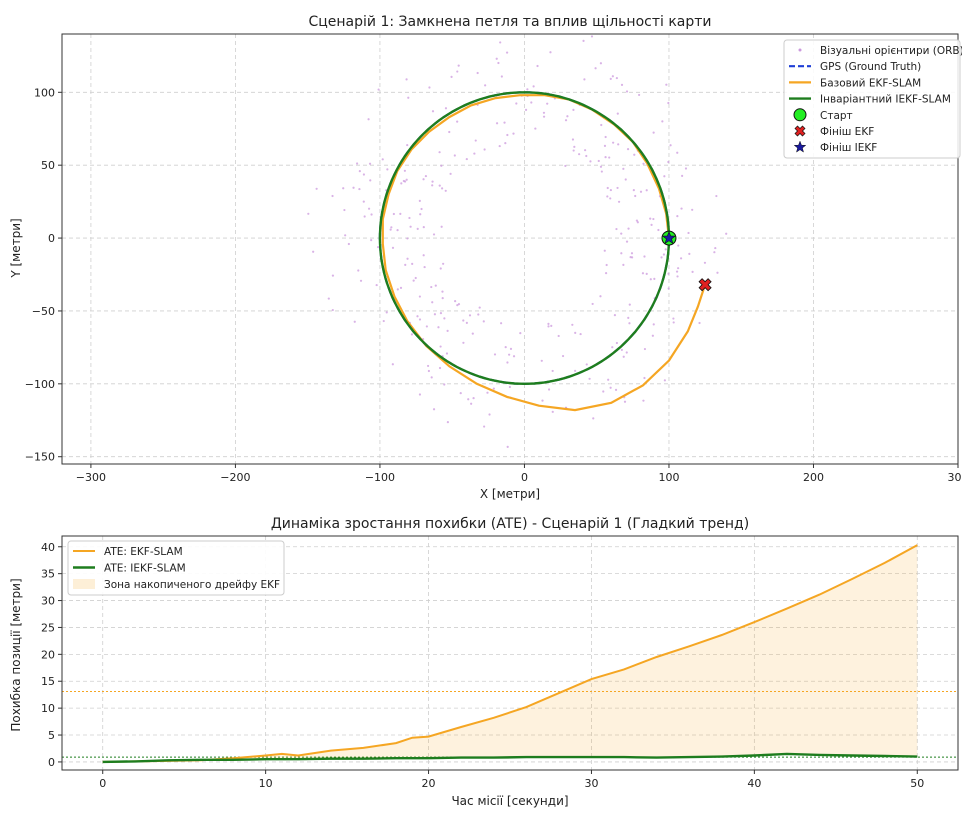 The image size is (962, 815). Describe the element at coordinates (847, 132) in the screenshot. I see `legend-label: Фініш EKF` at that location.